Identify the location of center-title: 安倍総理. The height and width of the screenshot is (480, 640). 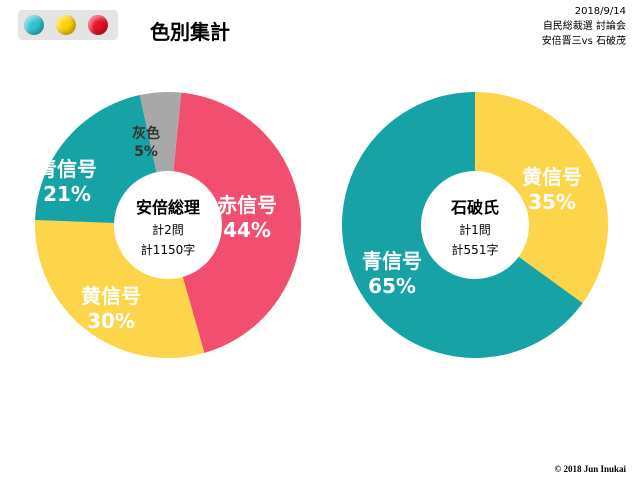
(168, 207).